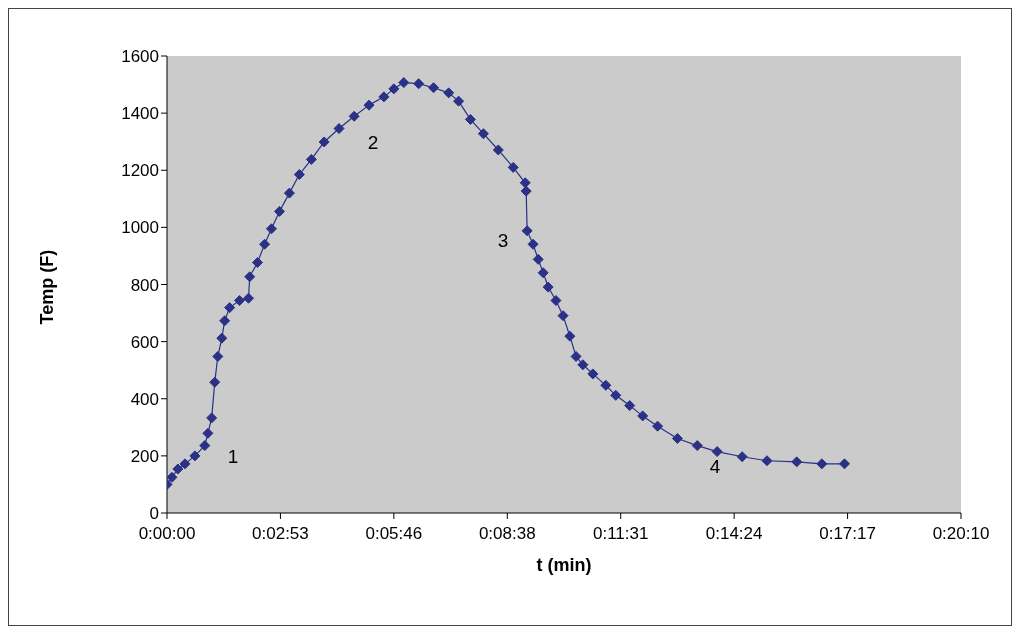 Image resolution: width=1020 pixels, height=634 pixels. Describe the element at coordinates (233, 456) in the screenshot. I see `annotation: 1` at that location.